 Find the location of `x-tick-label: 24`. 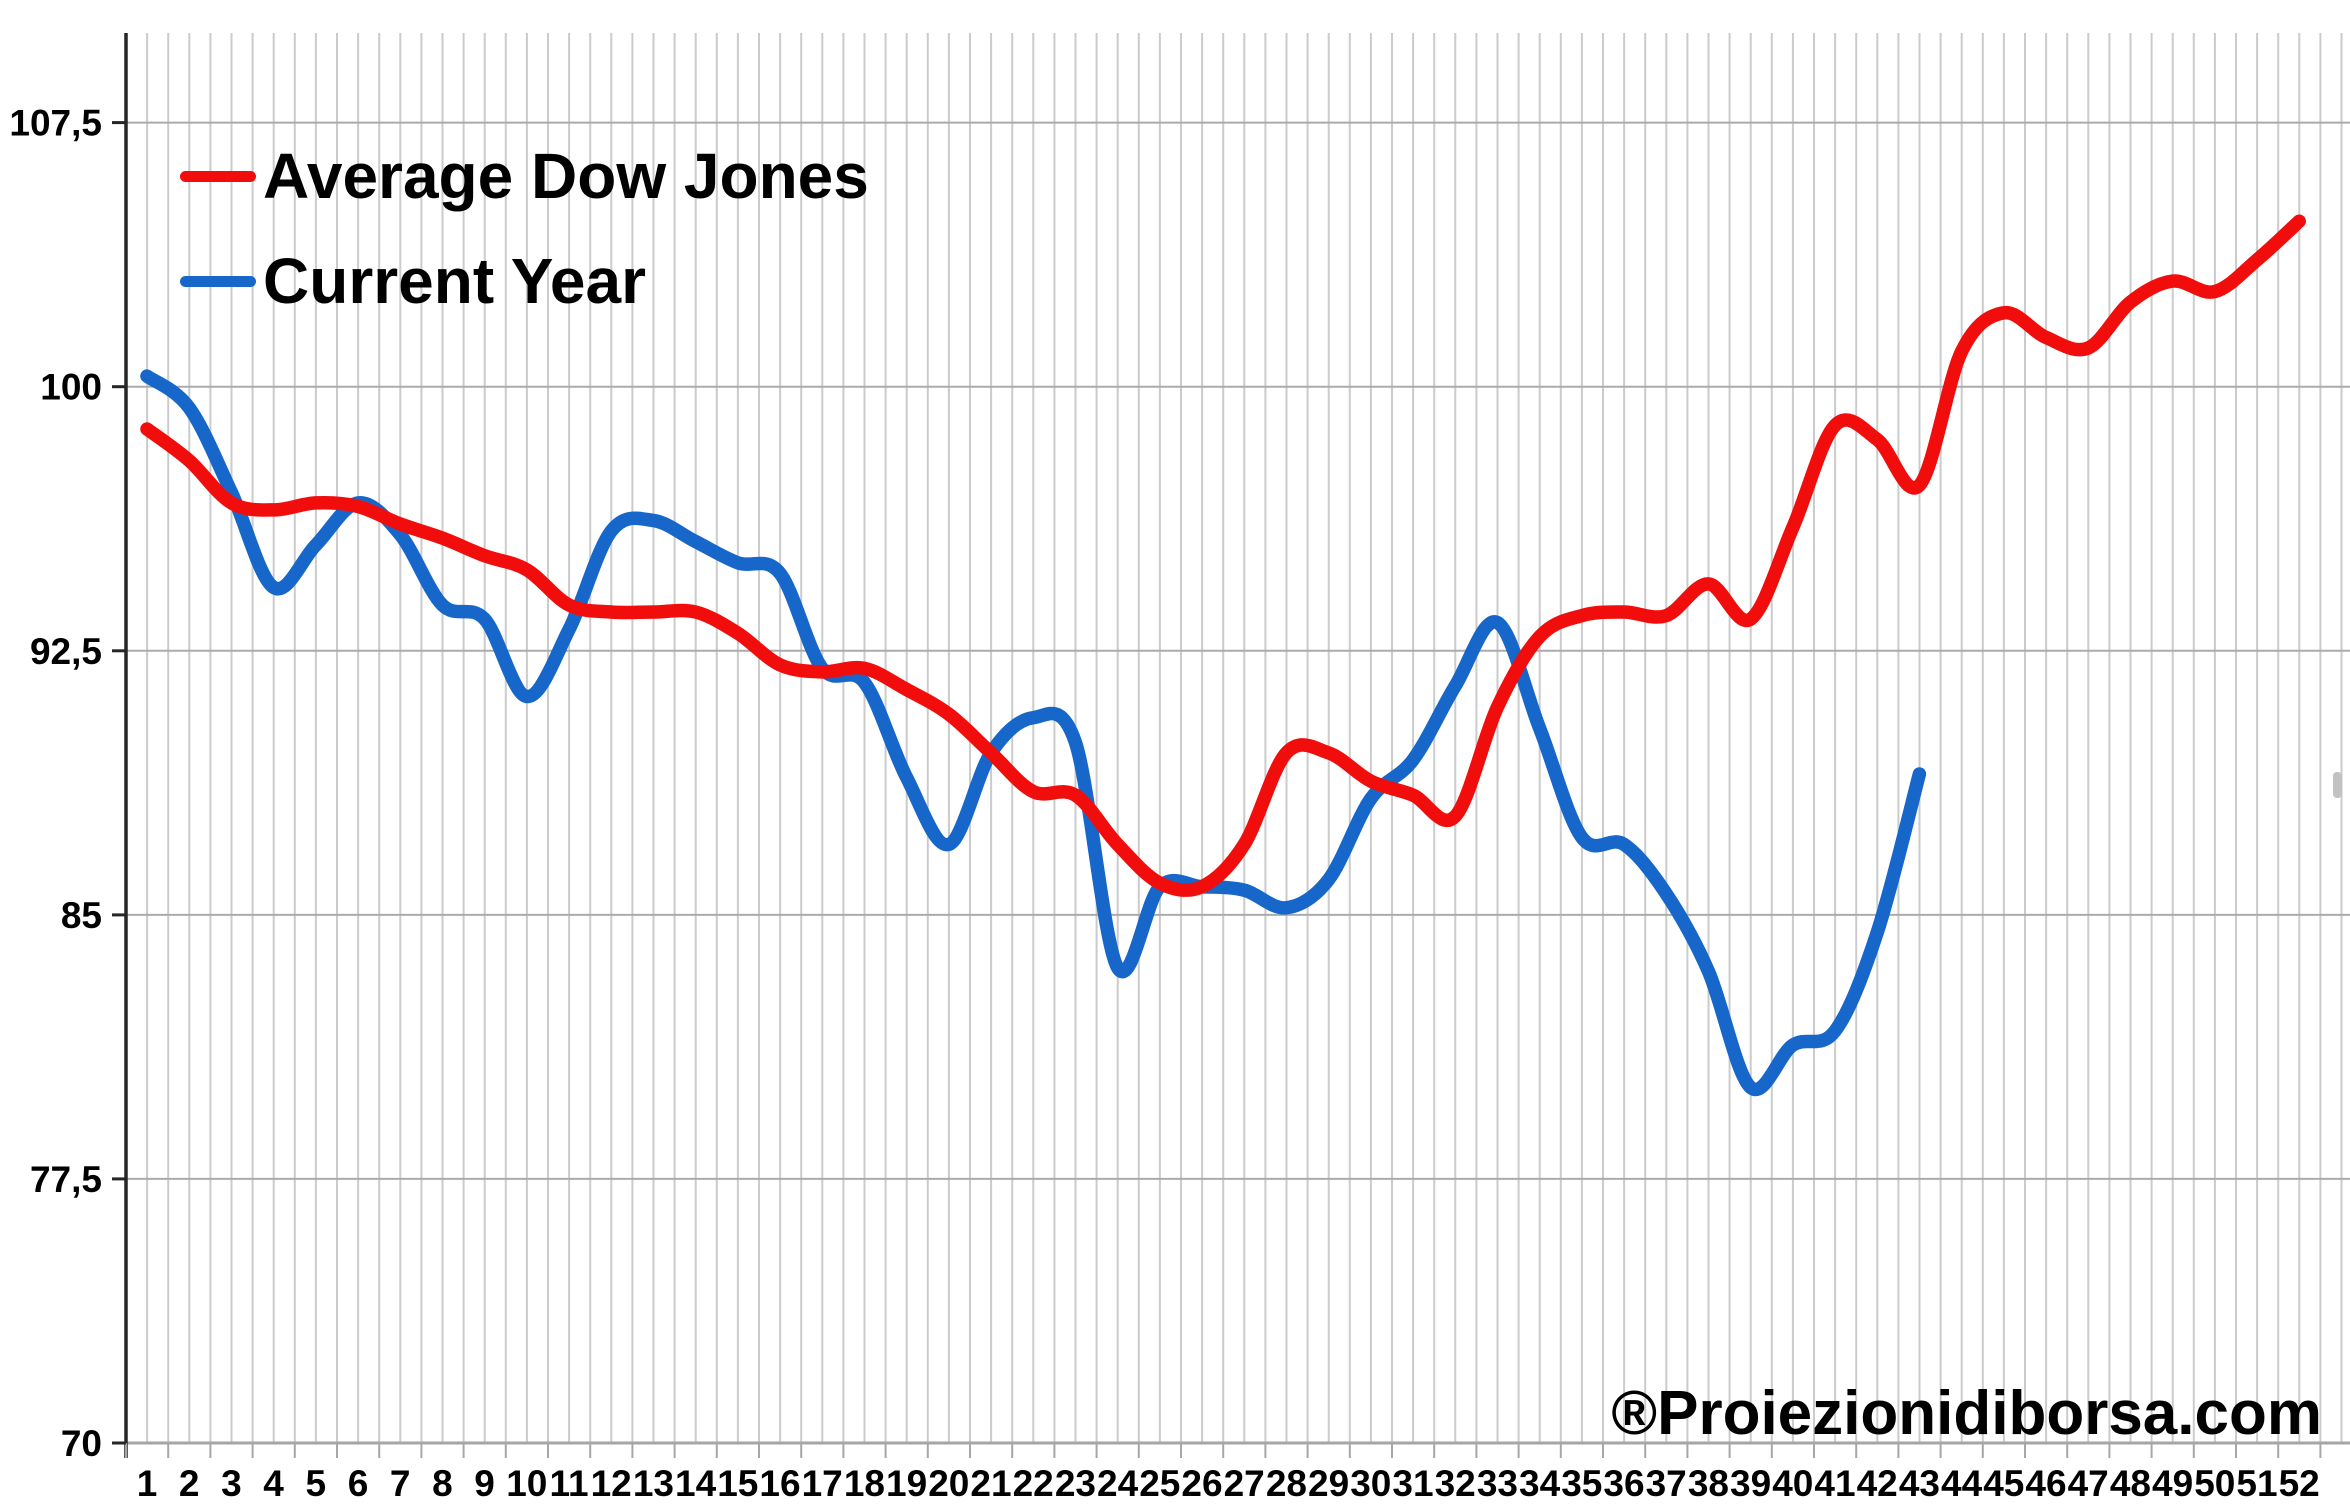

x-tick-label: 24 is located at coordinates (1118, 1483).